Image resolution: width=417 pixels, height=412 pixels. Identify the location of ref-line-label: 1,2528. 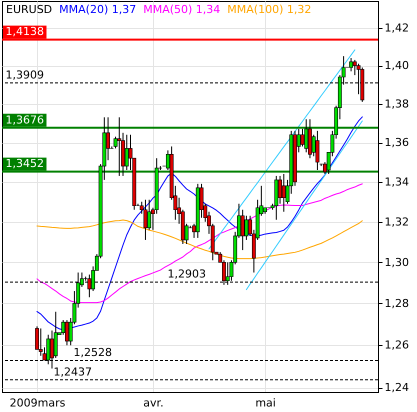
(93, 352).